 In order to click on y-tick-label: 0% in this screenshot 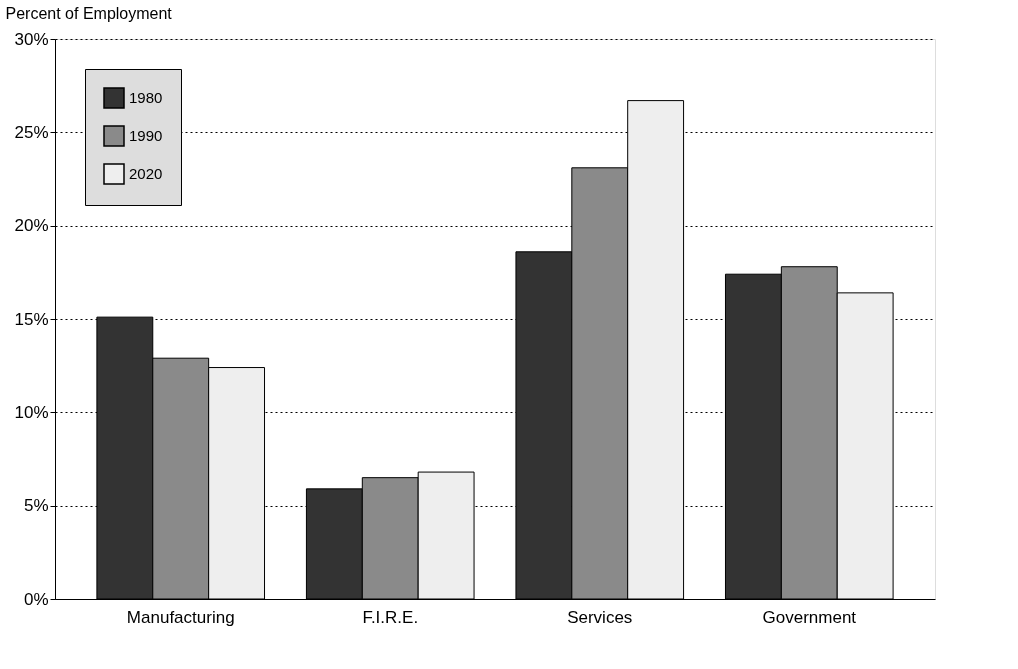, I will do `click(36, 599)`.